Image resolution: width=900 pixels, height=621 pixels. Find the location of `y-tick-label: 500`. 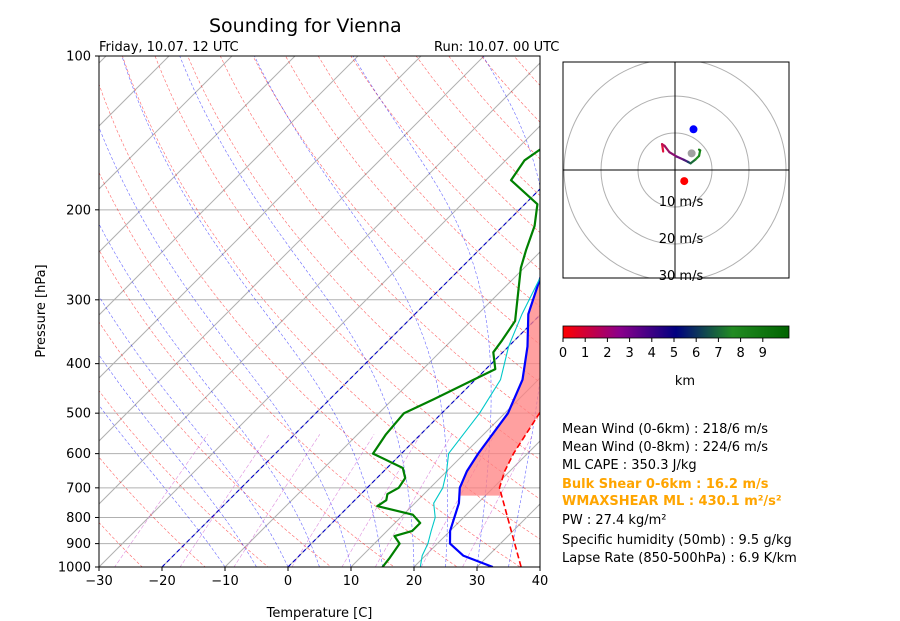

y-tick-label: 500 is located at coordinates (78, 414).